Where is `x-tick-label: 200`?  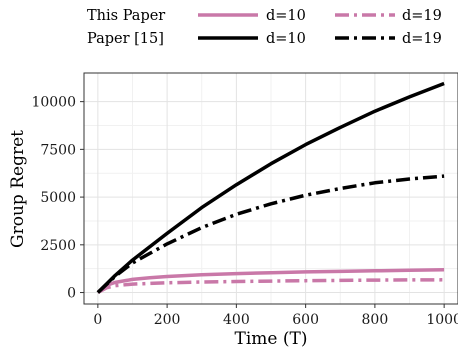 x-tick-label: 200 is located at coordinates (167, 320).